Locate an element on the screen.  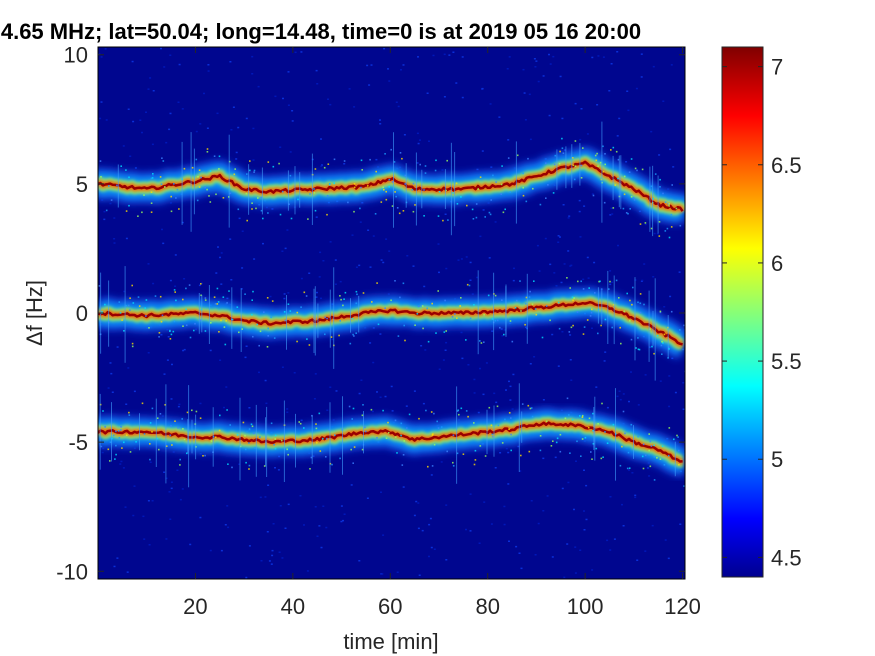
colorbar is located at coordinates (742, 312).